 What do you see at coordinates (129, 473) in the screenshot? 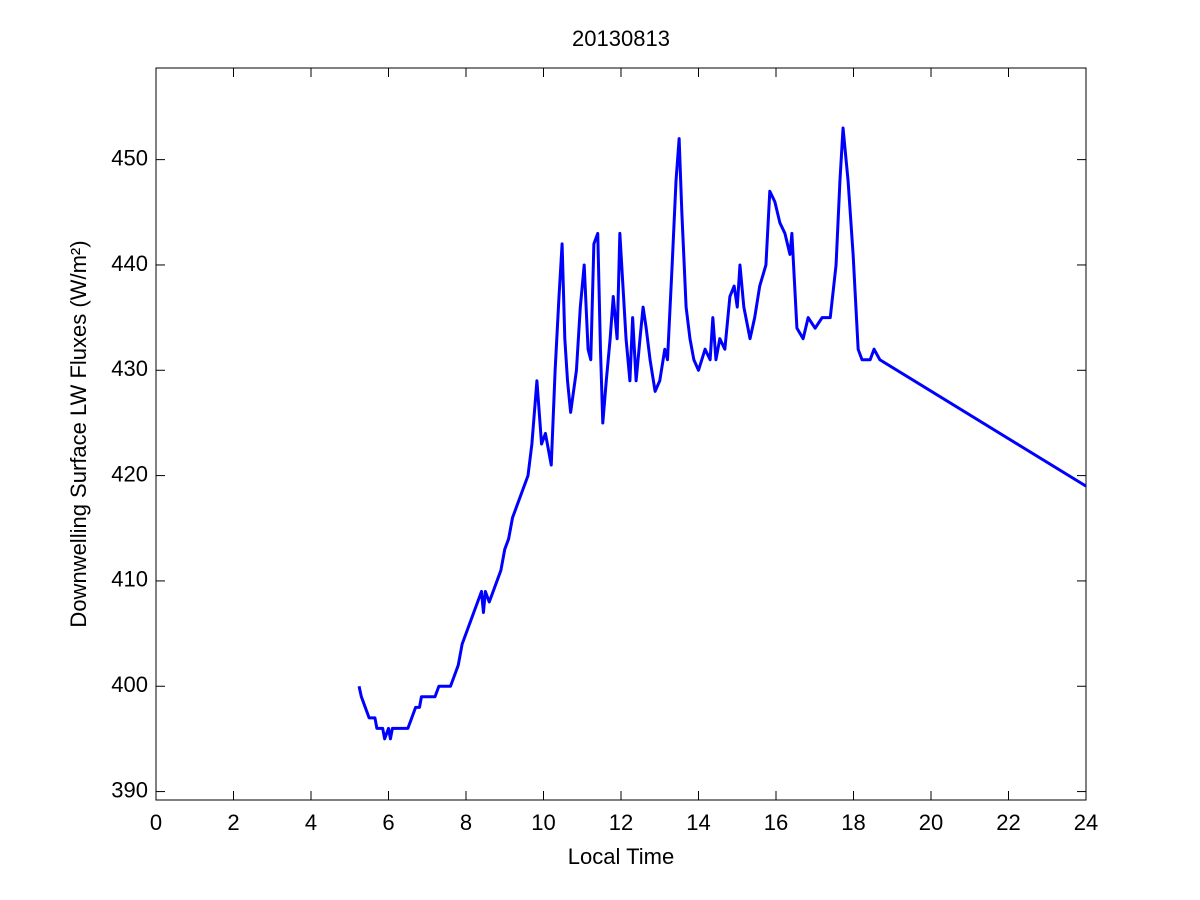
I see `y-tick-label: 420` at bounding box center [129, 473].